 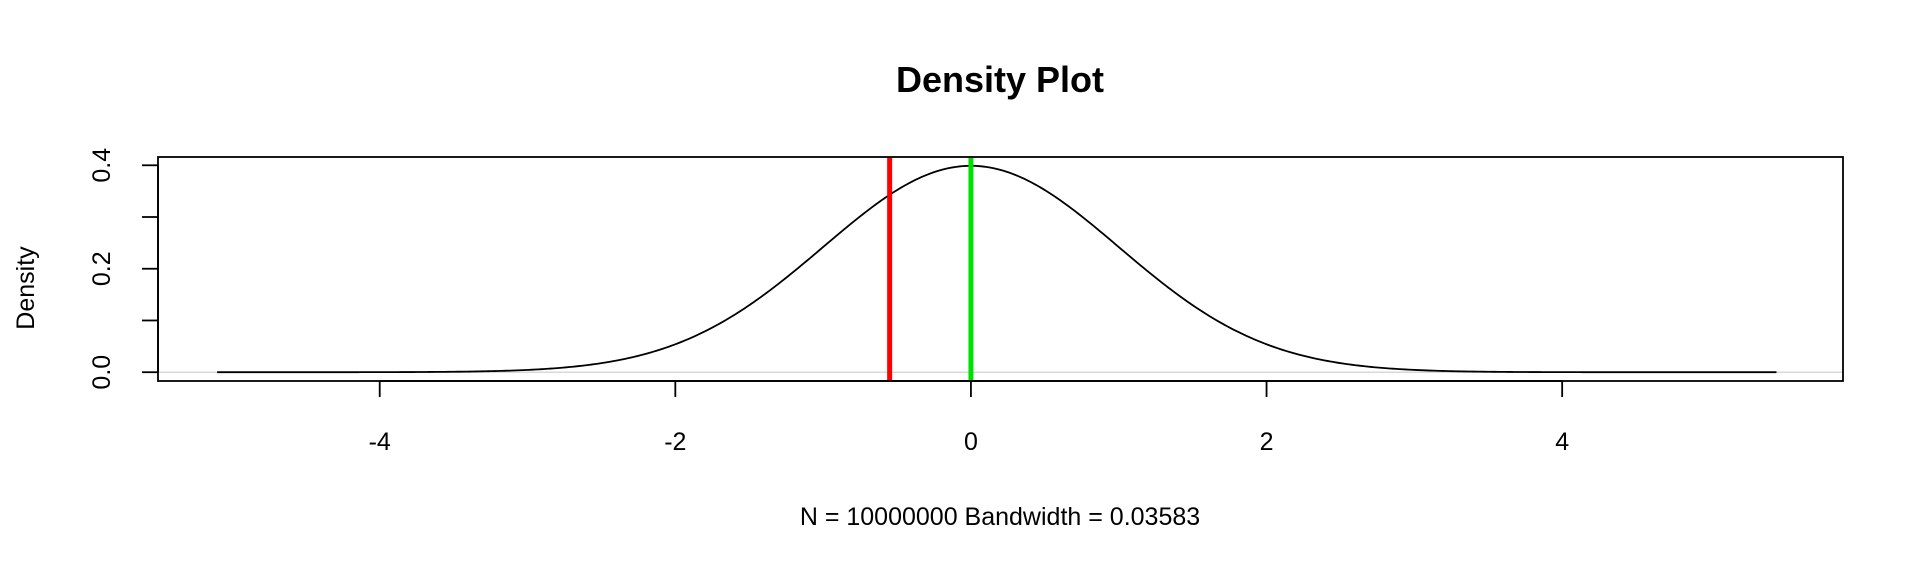 What do you see at coordinates (380, 442) in the screenshot?
I see `x-tick-label-0: -4` at bounding box center [380, 442].